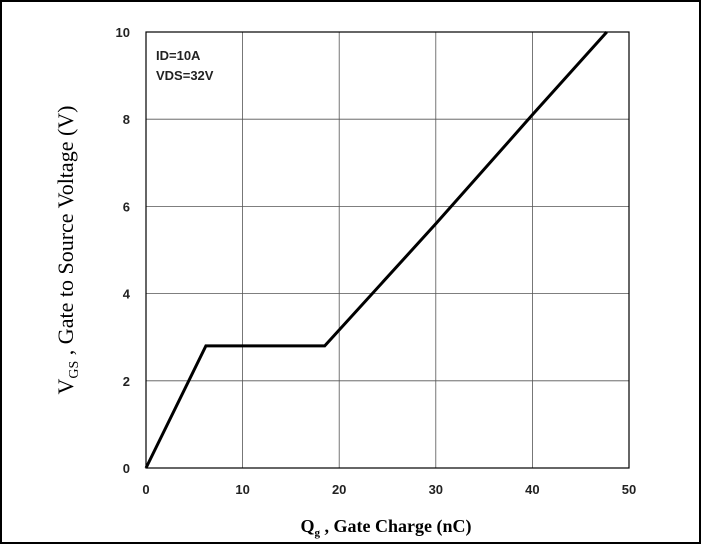 Image resolution: width=701 pixels, height=544 pixels. I want to click on y-axis-title-sub: GS, so click(74, 370).